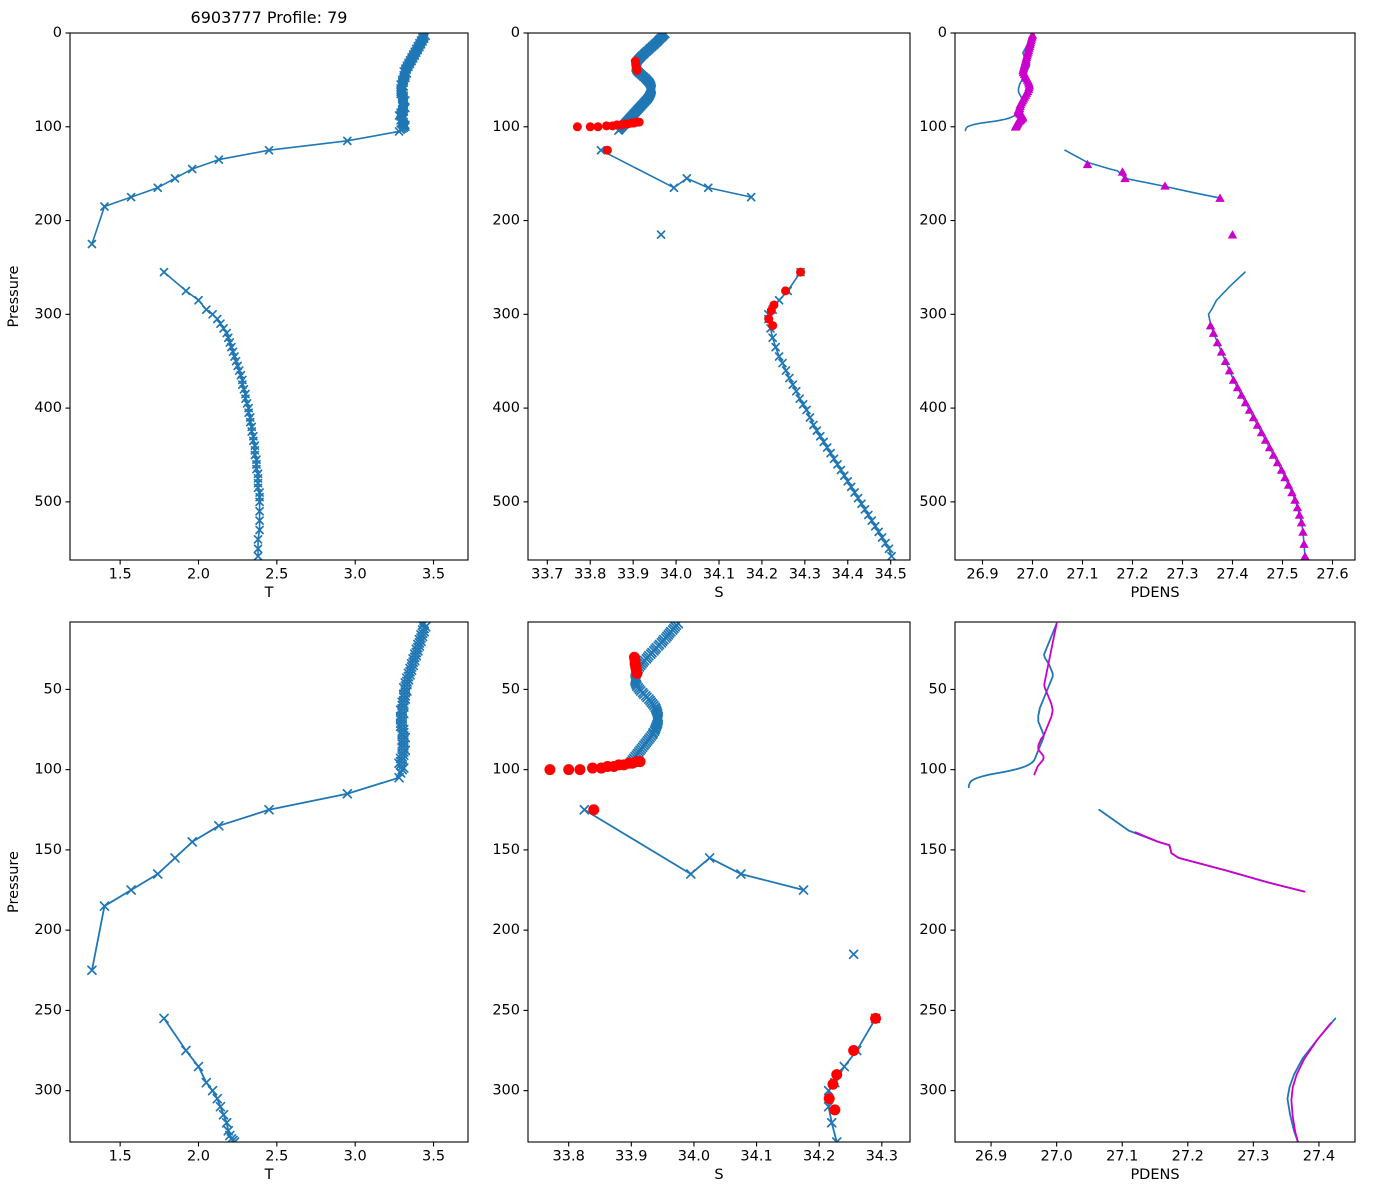 The image size is (1400, 1204). What do you see at coordinates (1311, 1082) in the screenshot?
I see `series-line-pdens-deep-magenta-zoom` at bounding box center [1311, 1082].